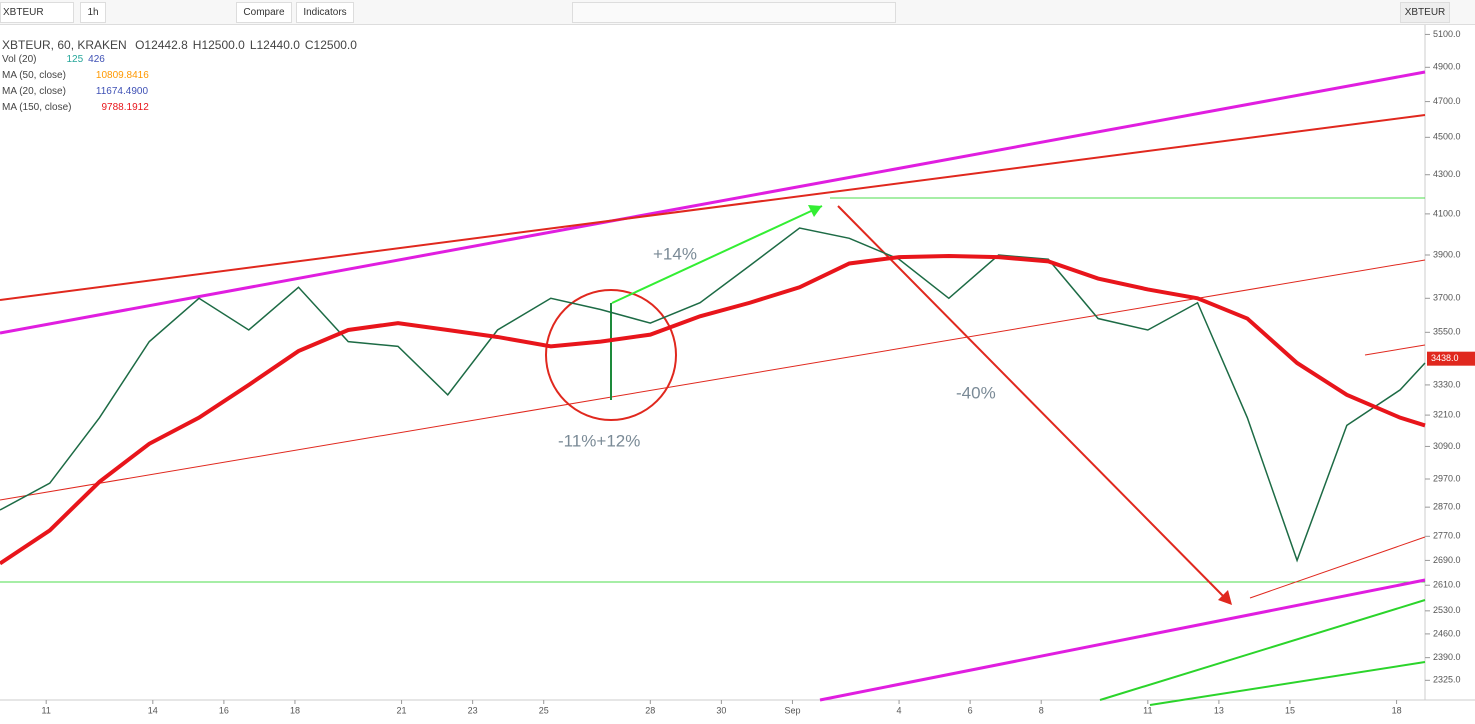 Image resolution: width=1475 pixels, height=724 pixels. What do you see at coordinates (1447, 657) in the screenshot?
I see `y-tick-label: 2390.0` at bounding box center [1447, 657].